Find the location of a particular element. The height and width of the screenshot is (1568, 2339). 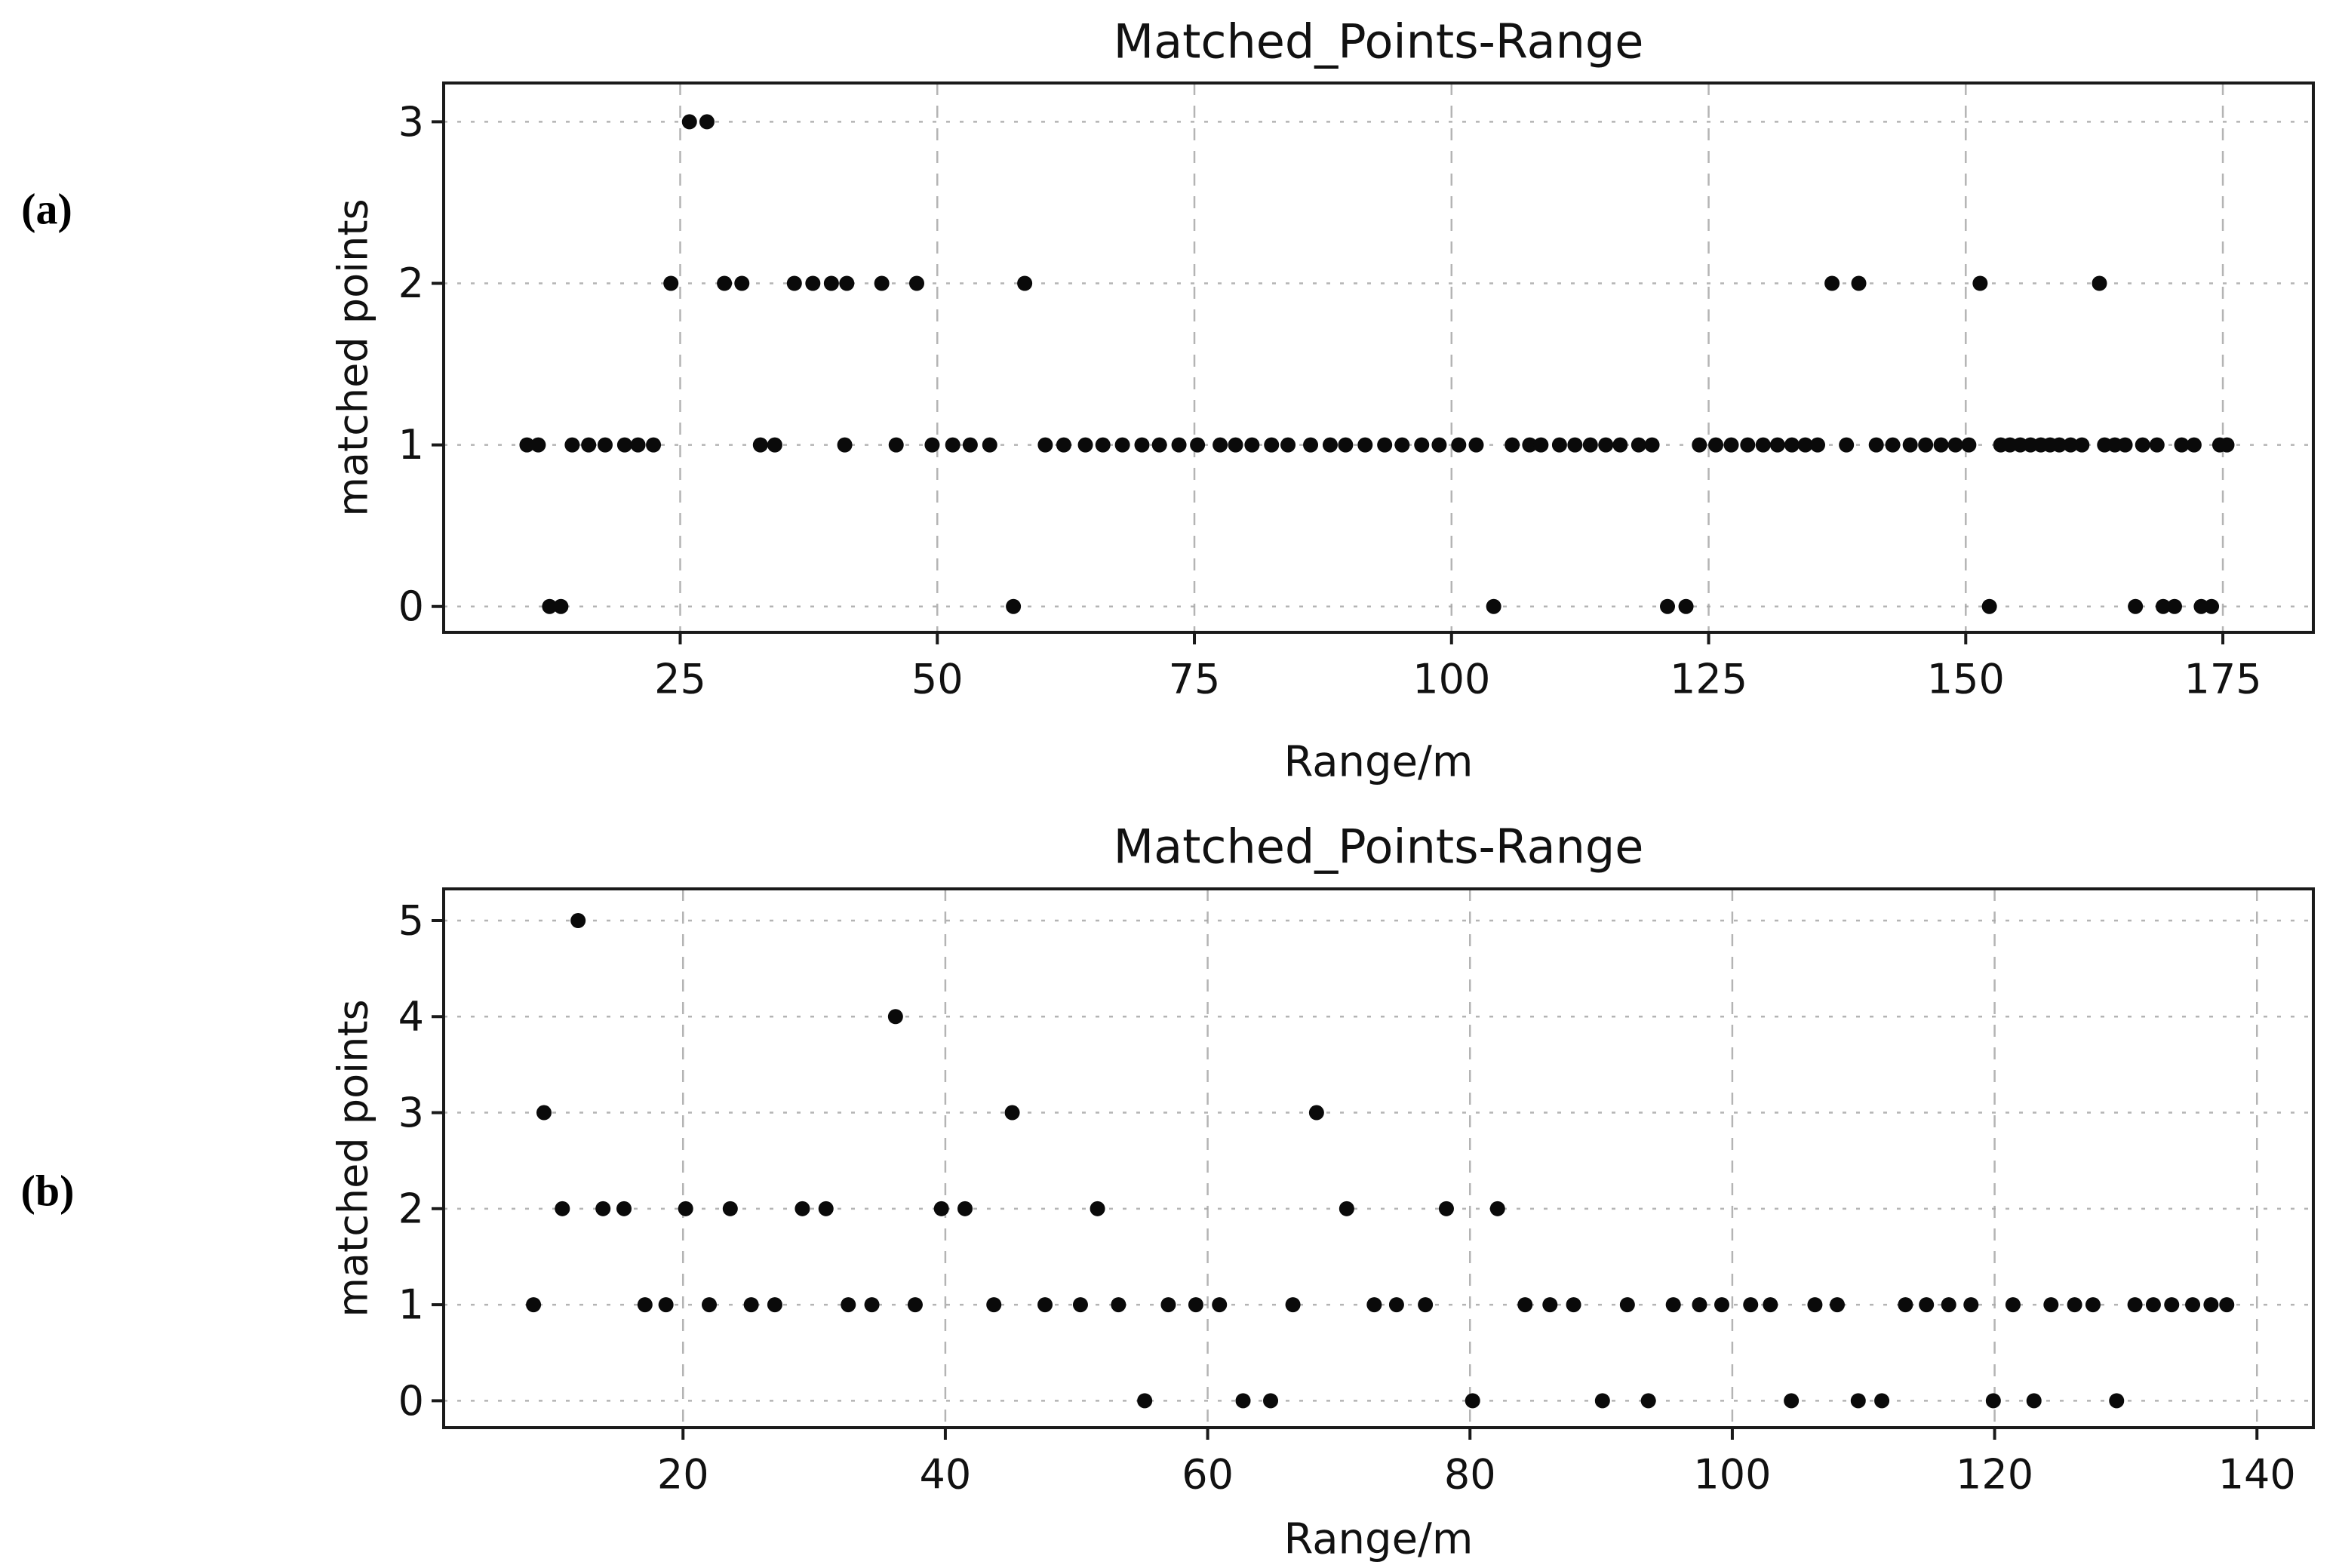

x-tick-label: 20 is located at coordinates (683, 1475).